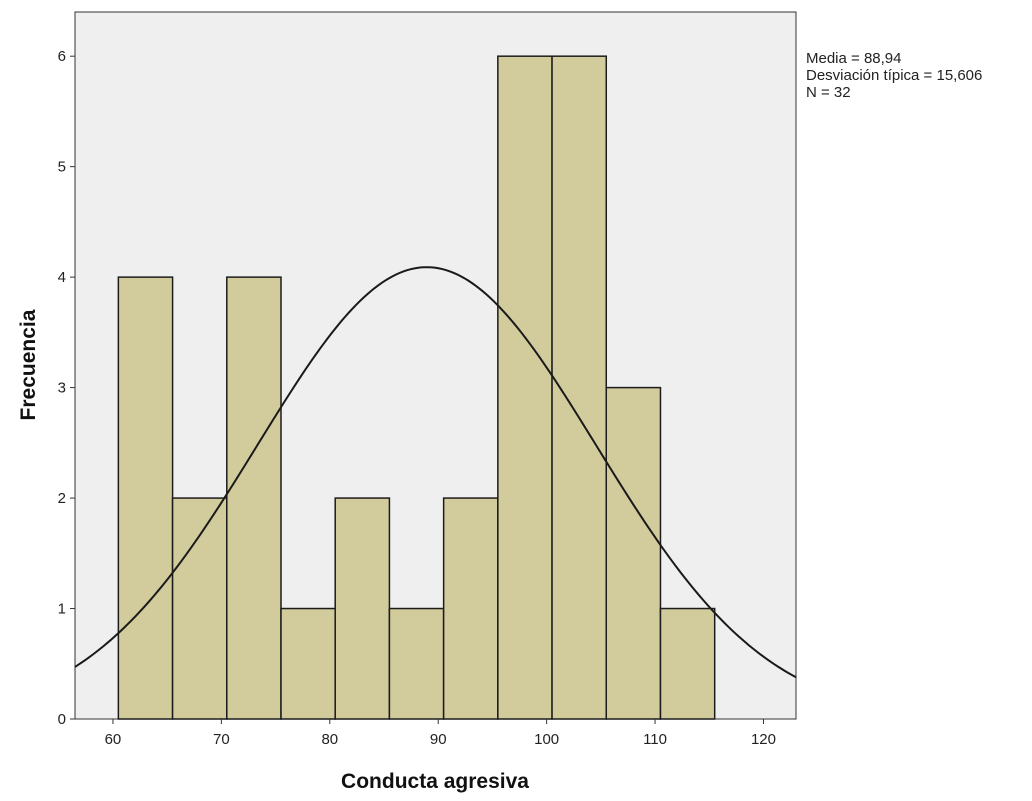  Describe the element at coordinates (438, 739) in the screenshot. I see `x-tick-label-90: 90` at that location.